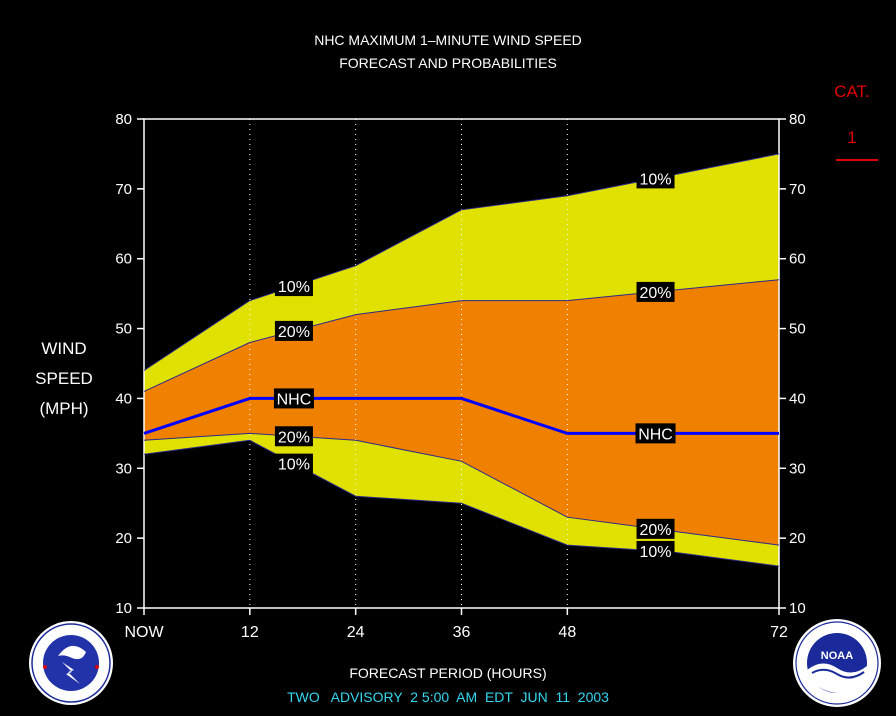 Image resolution: width=896 pixels, height=716 pixels. Describe the element at coordinates (123, 119) in the screenshot. I see `y-tick-label-left: 80` at that location.